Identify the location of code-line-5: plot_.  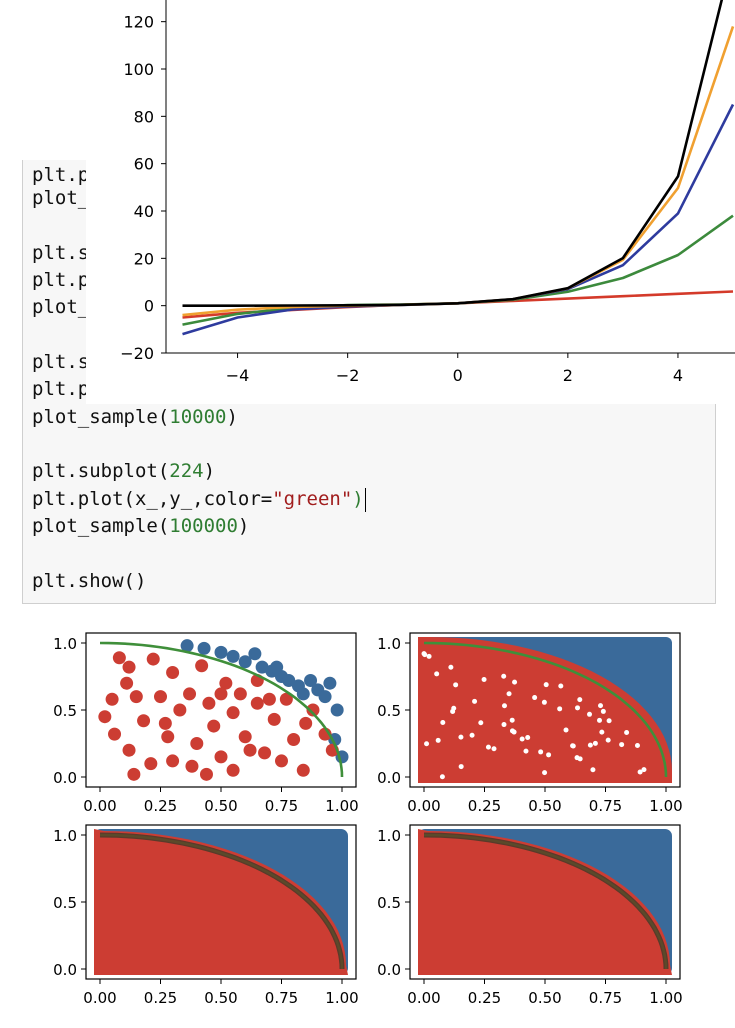
(60, 307).